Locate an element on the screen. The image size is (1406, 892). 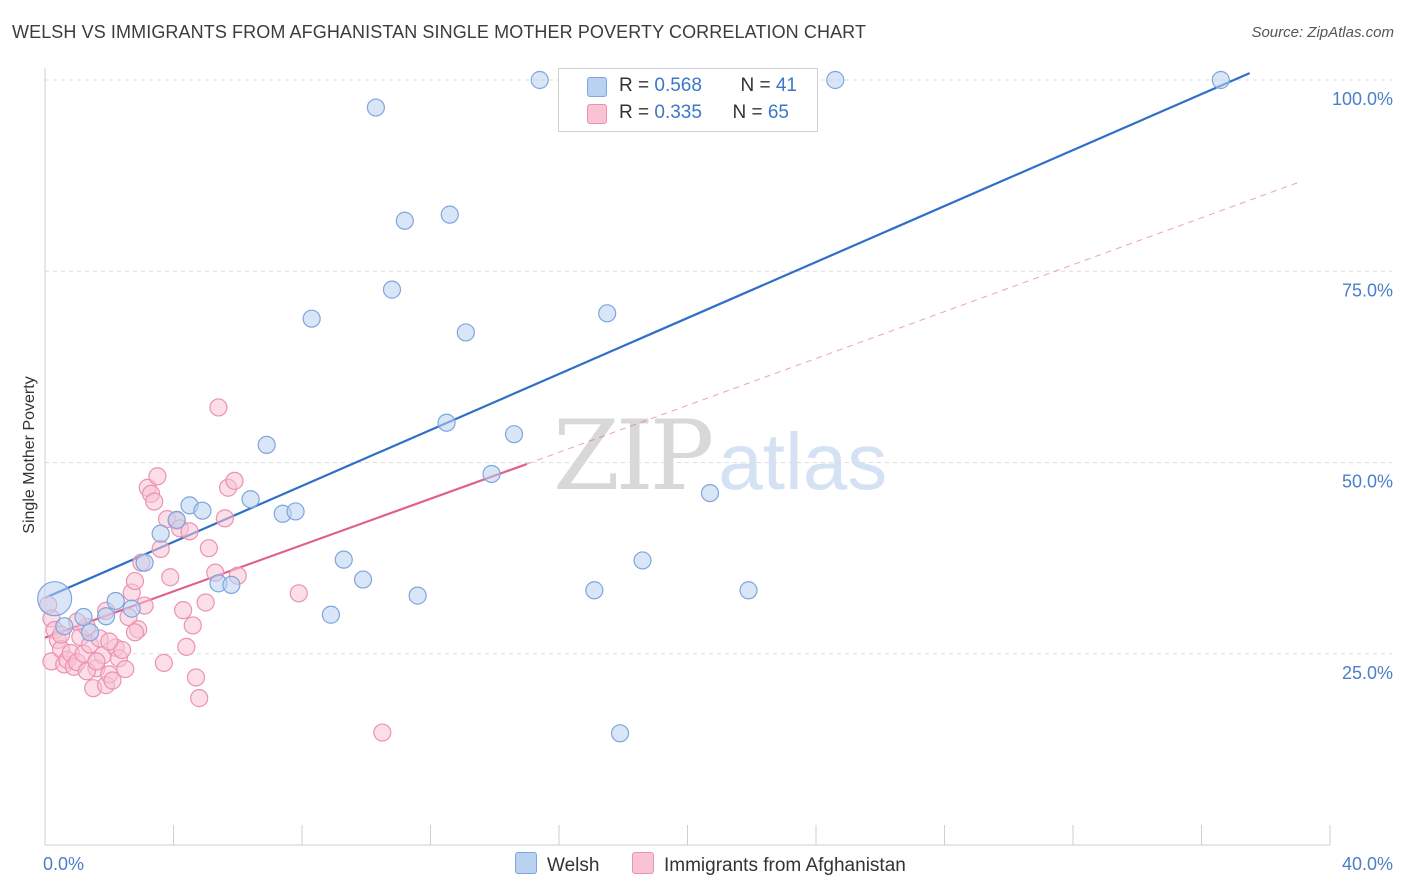
legend-bottom-label-welsh: Welsh is located at coordinates (573, 865).